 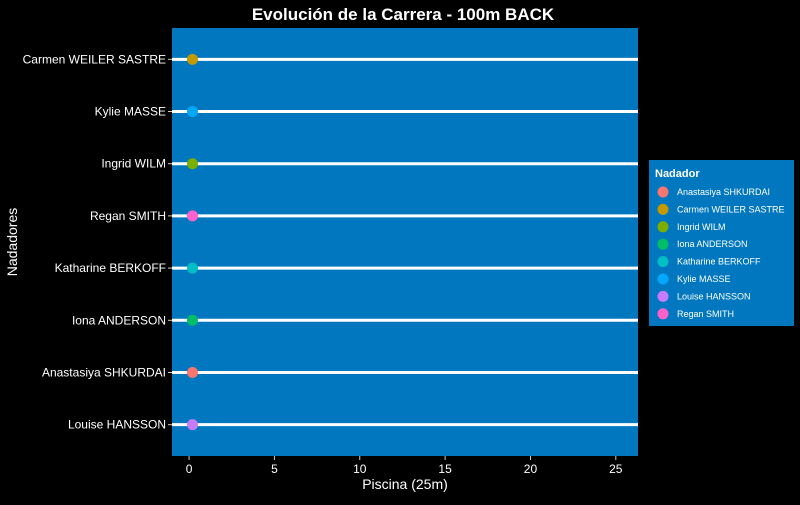 I want to click on x-axis-label: Piscina (25m), so click(x=405, y=484).